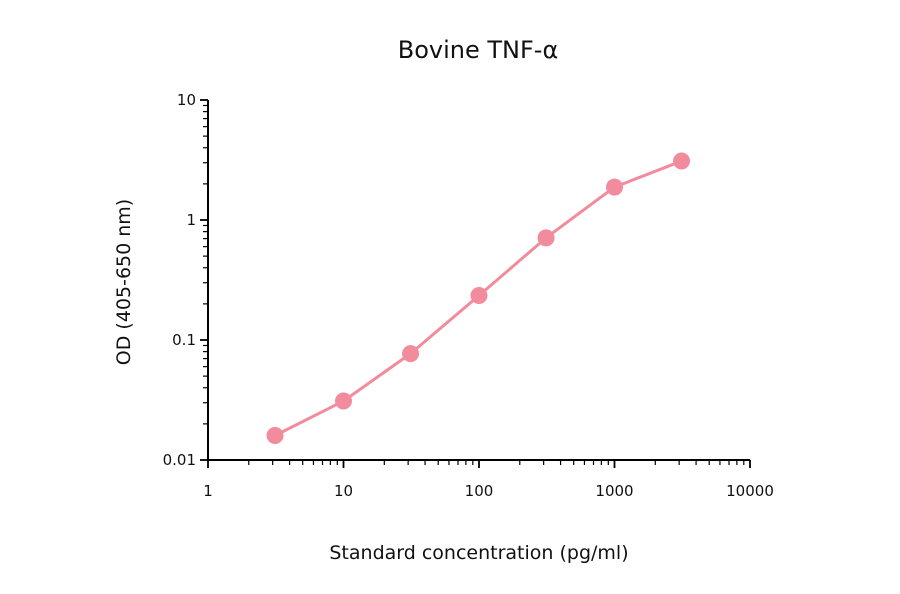  What do you see at coordinates (208, 491) in the screenshot?
I see `x-tick-label: 1` at bounding box center [208, 491].